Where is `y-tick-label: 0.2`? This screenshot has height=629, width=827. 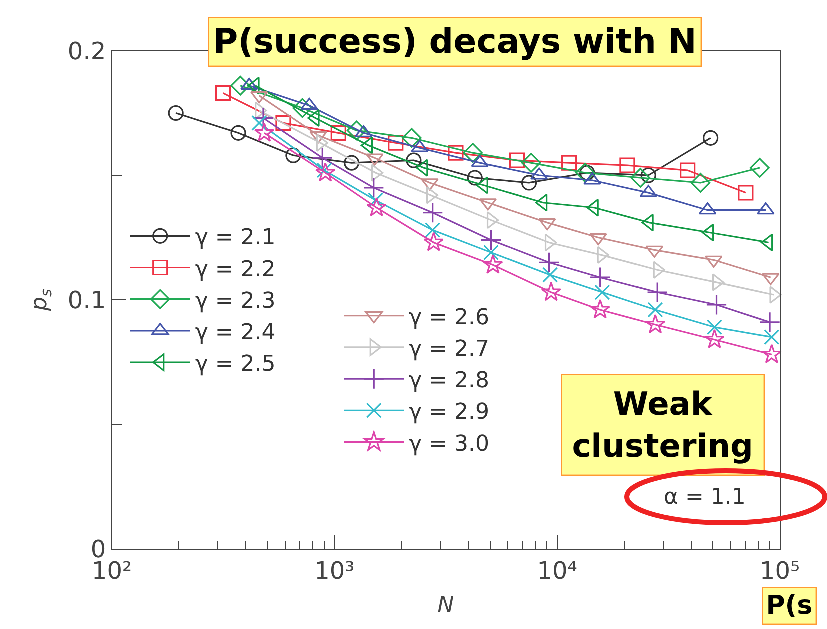 y-tick-label: 0.2 is located at coordinates (87, 51).